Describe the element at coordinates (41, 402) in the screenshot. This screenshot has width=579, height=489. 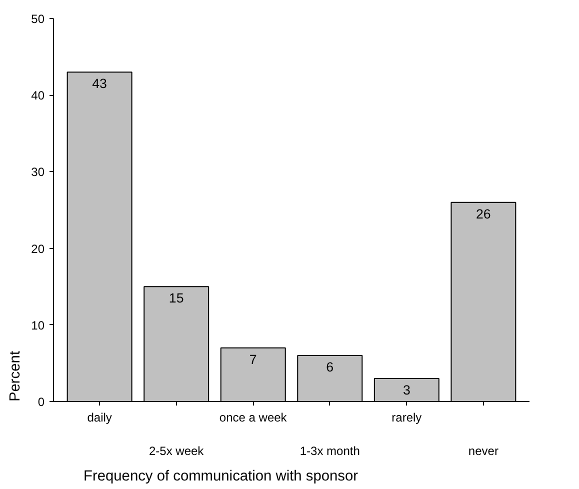
I see `y-tick-label: 0` at that location.